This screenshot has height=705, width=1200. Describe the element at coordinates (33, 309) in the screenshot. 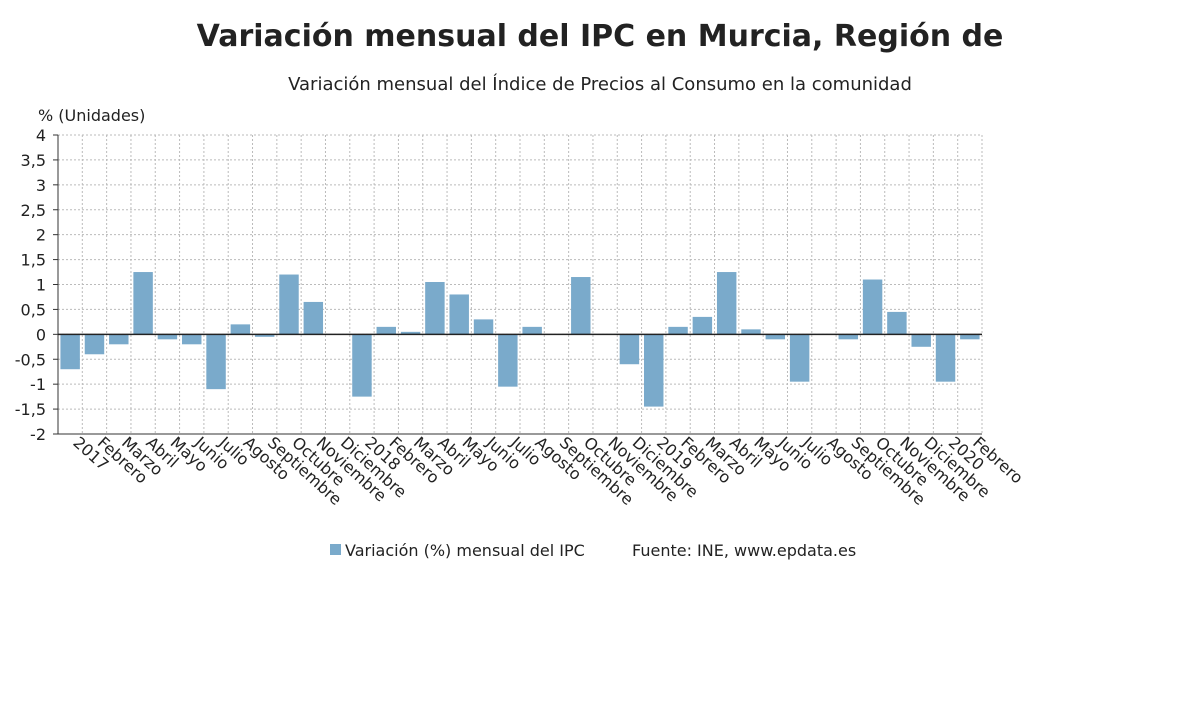

I see `y-tick-label: 0,5` at that location.